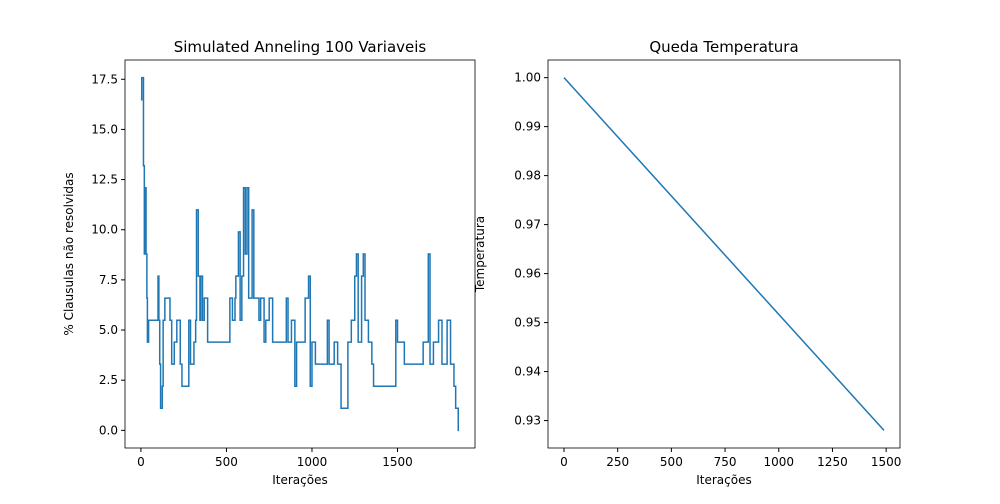  Describe the element at coordinates (527, 78) in the screenshot. I see `y-tick-label: 1.00` at that location.